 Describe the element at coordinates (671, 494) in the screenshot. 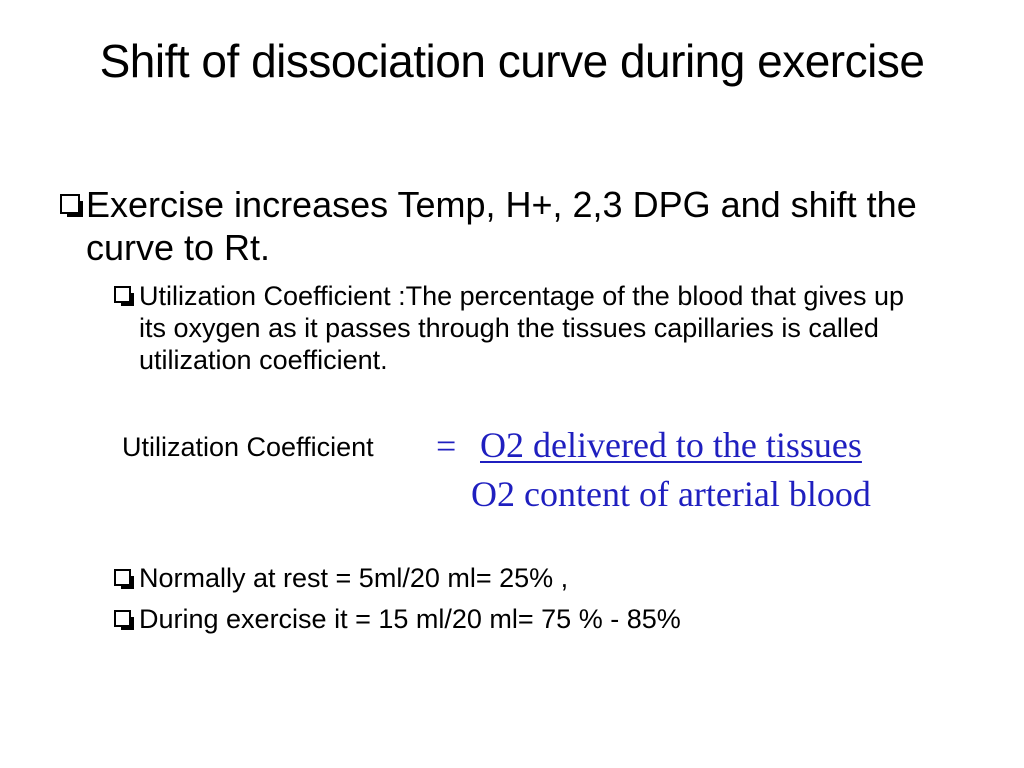

I see `formula-denominator: O2 content of arterial blood` at that location.